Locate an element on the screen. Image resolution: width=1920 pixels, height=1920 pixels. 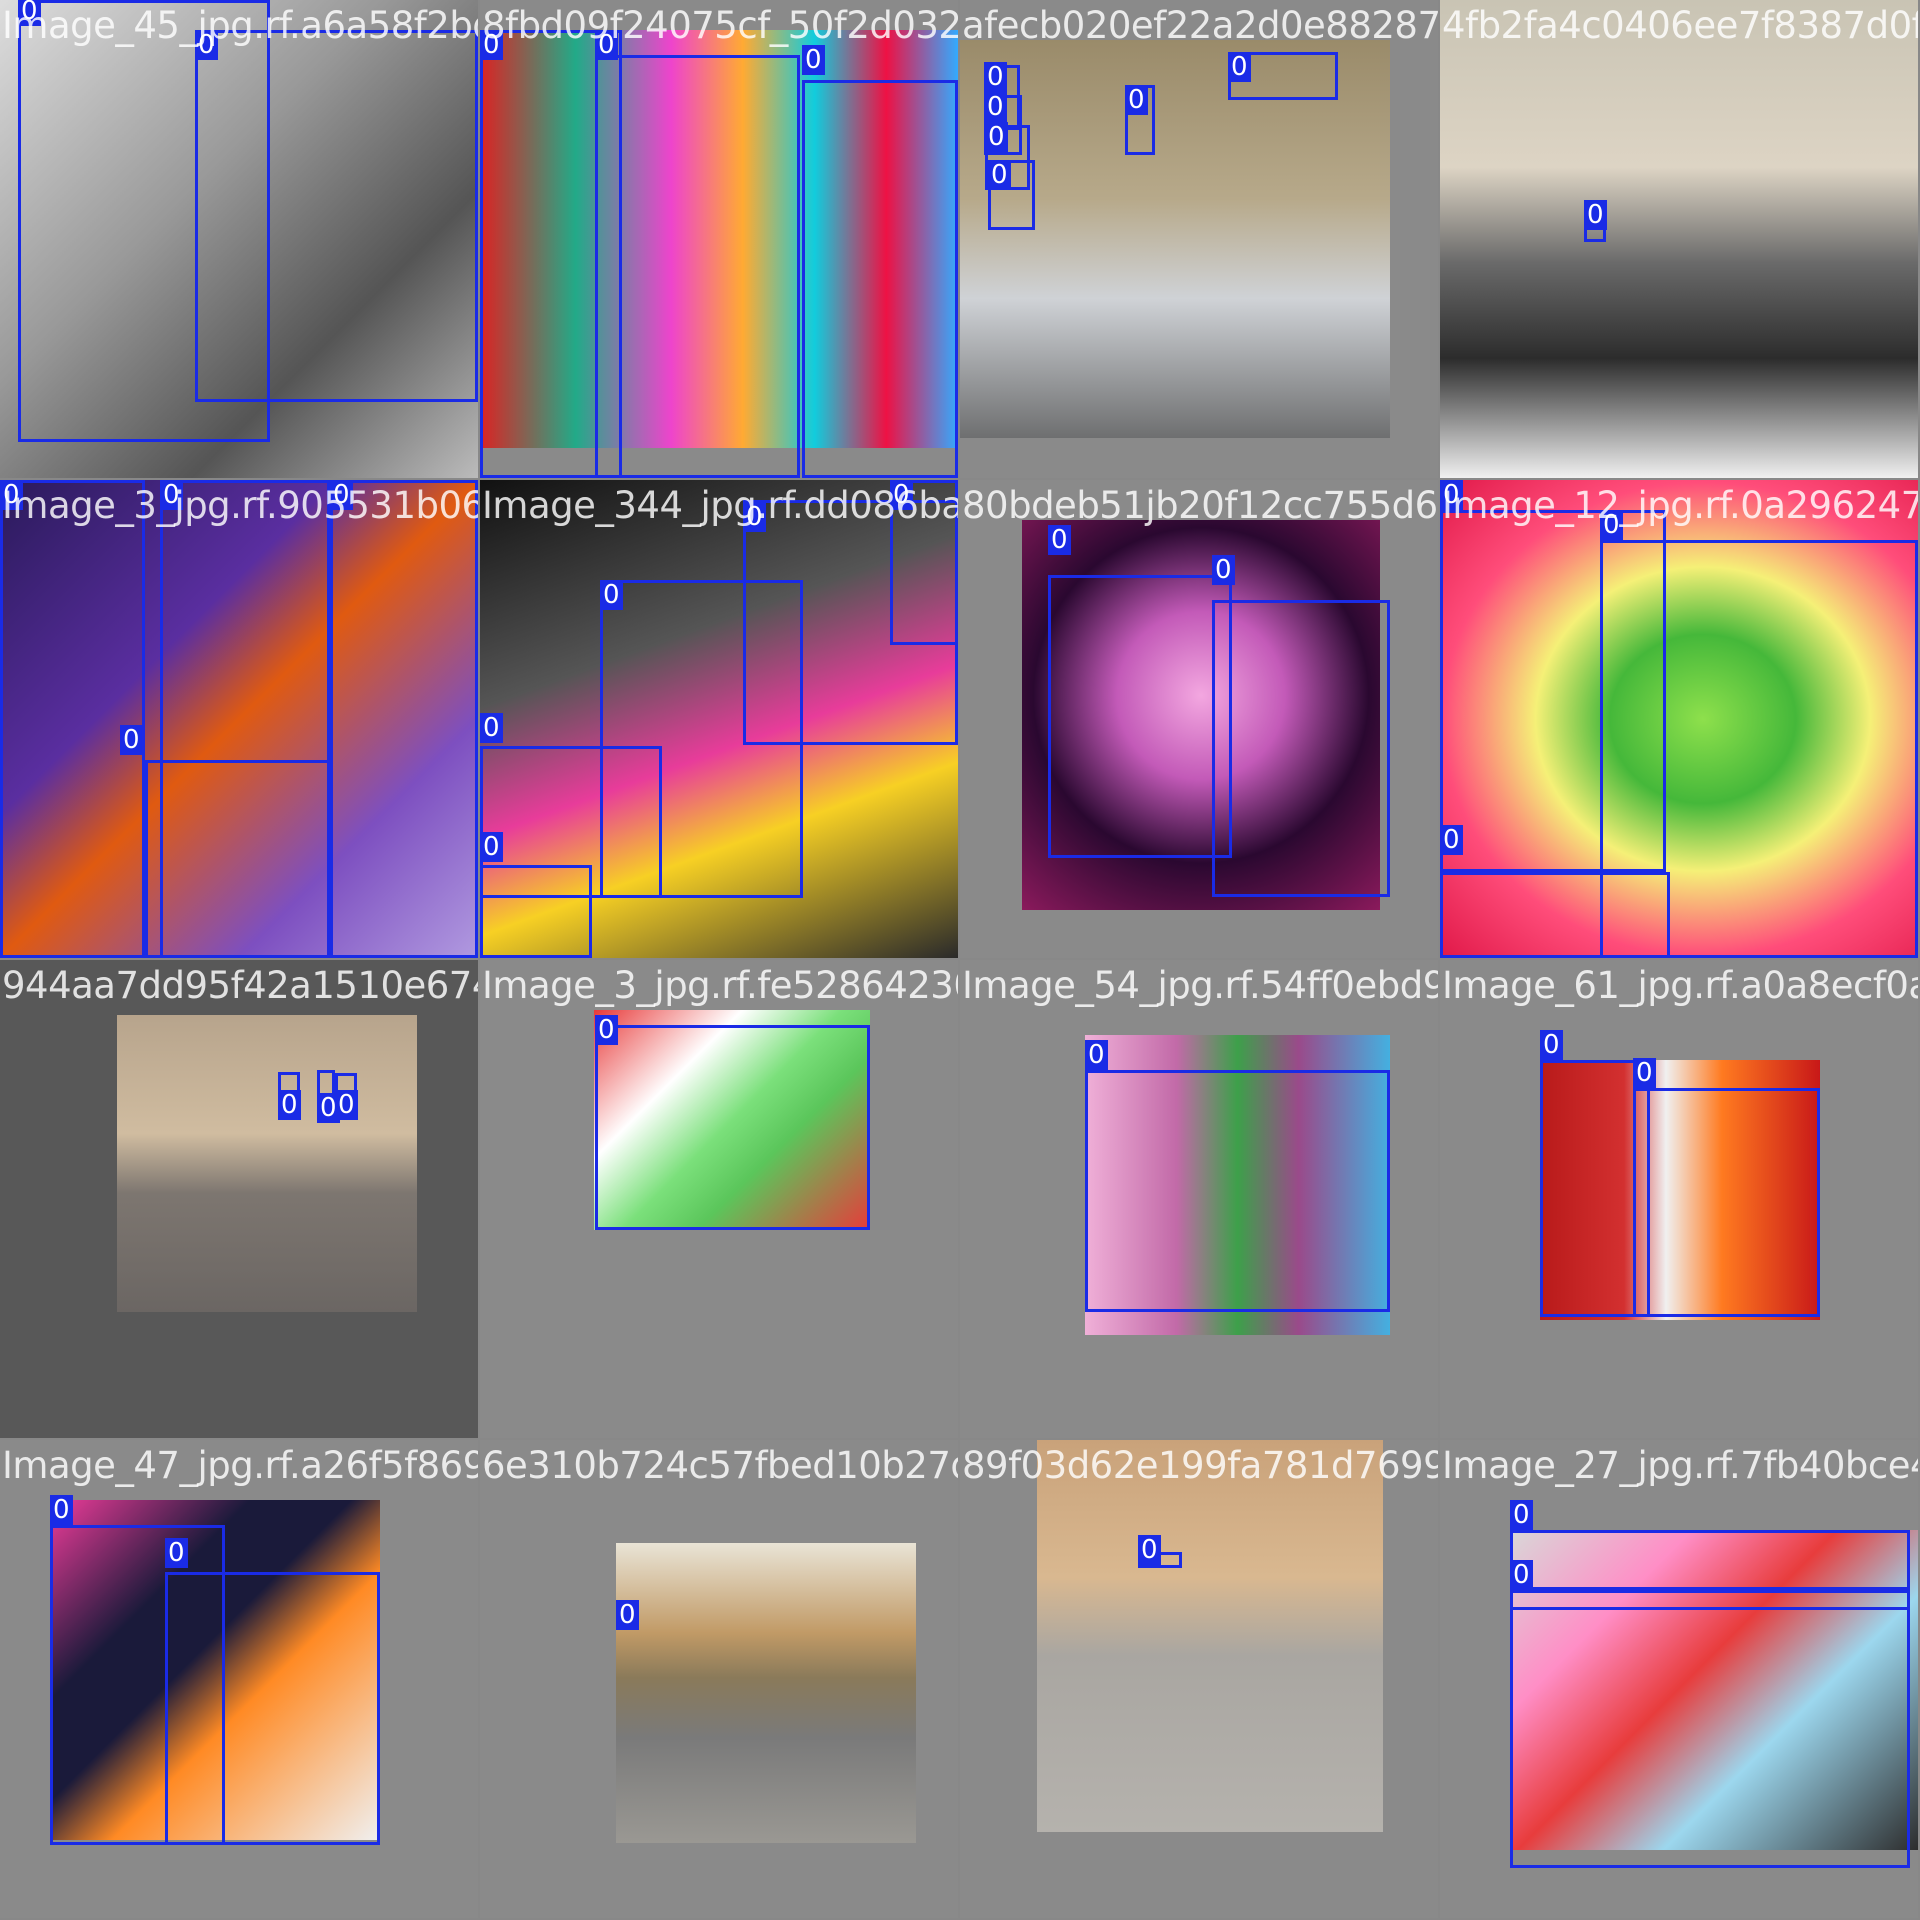
tile: 0 0 80bdeb51jb20f12cc755d65c is located at coordinates (1199, 719).